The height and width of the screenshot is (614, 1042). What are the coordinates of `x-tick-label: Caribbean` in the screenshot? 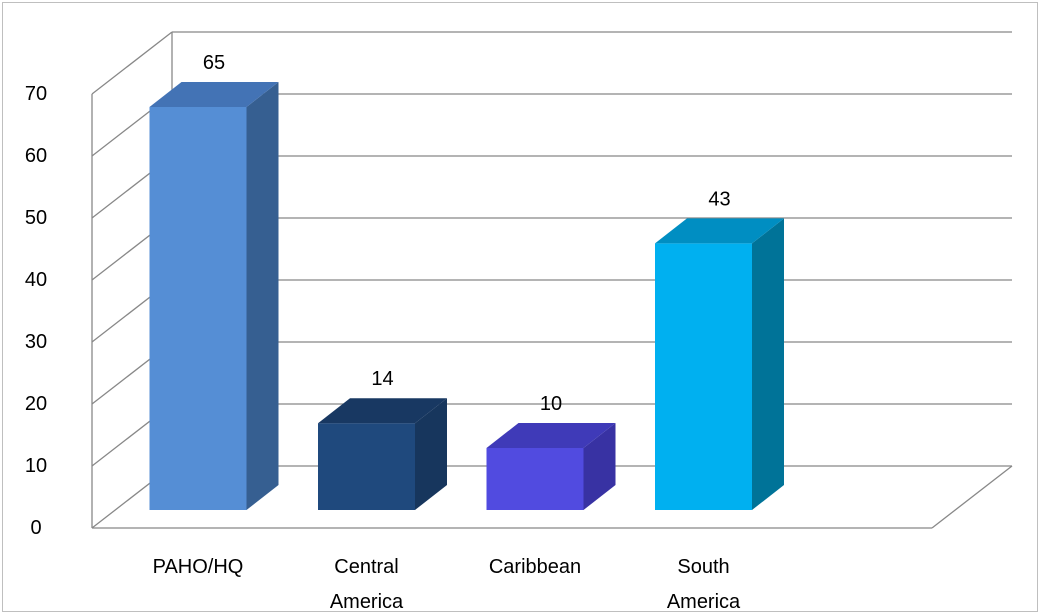 It's located at (535, 567).